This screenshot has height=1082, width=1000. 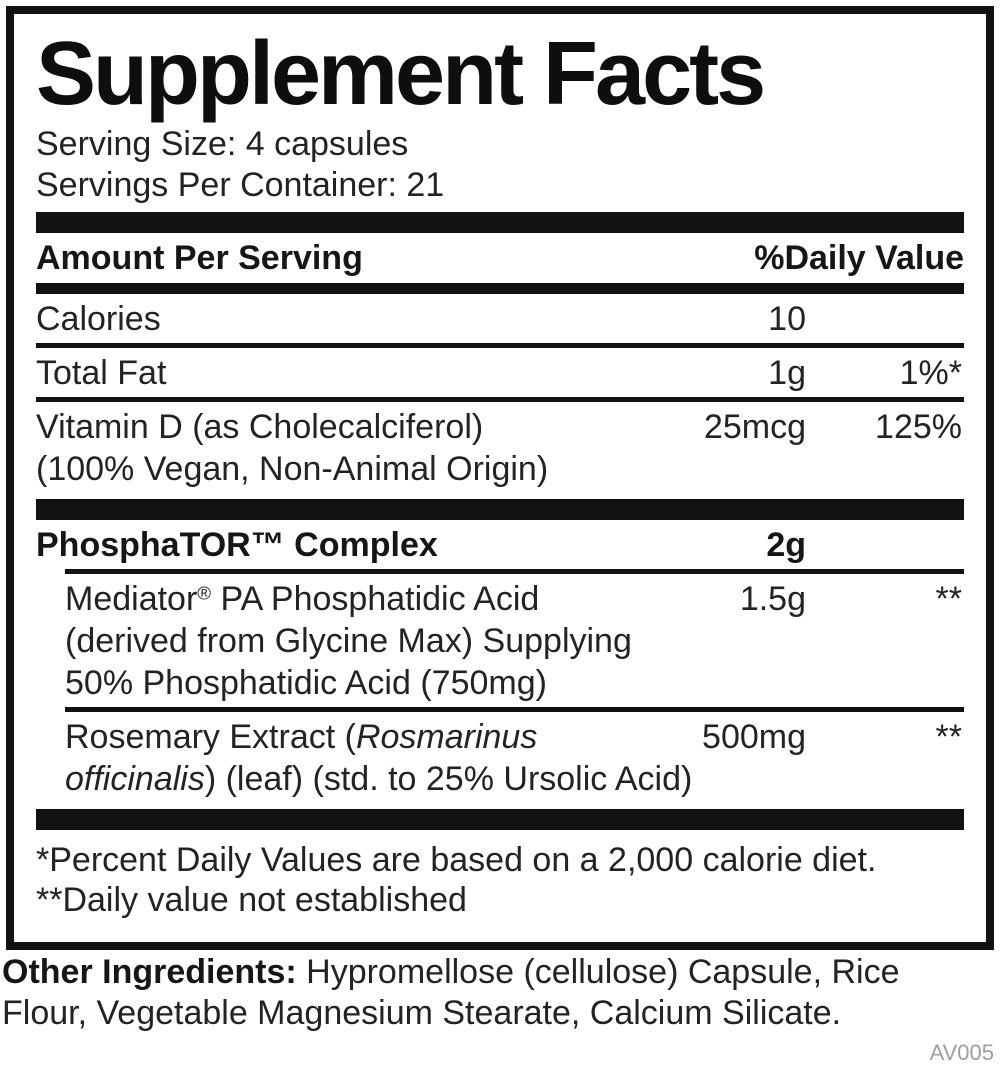 What do you see at coordinates (787, 319) in the screenshot?
I see `nutrient-amount: 10` at bounding box center [787, 319].